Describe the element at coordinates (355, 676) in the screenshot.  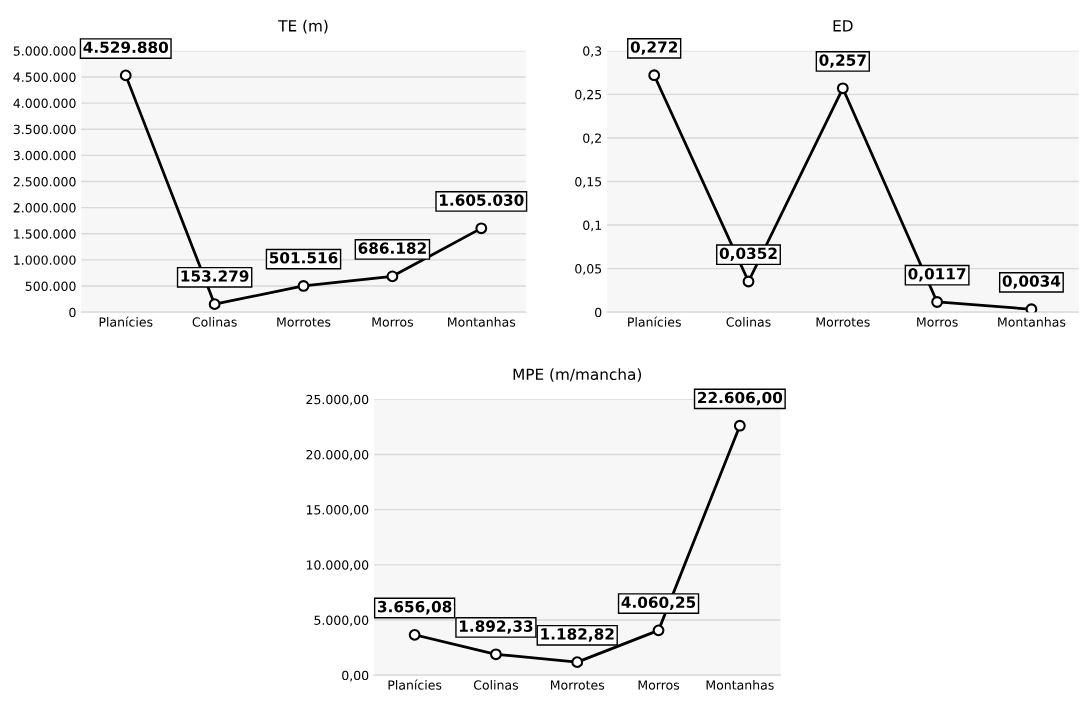
I see `y-tick-label: 0,00` at that location.